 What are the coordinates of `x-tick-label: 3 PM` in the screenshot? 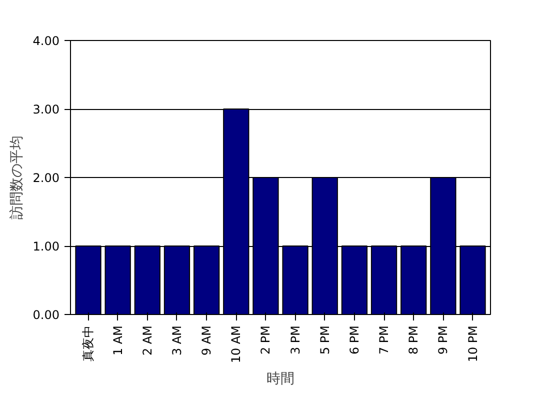 It's located at (295, 340).